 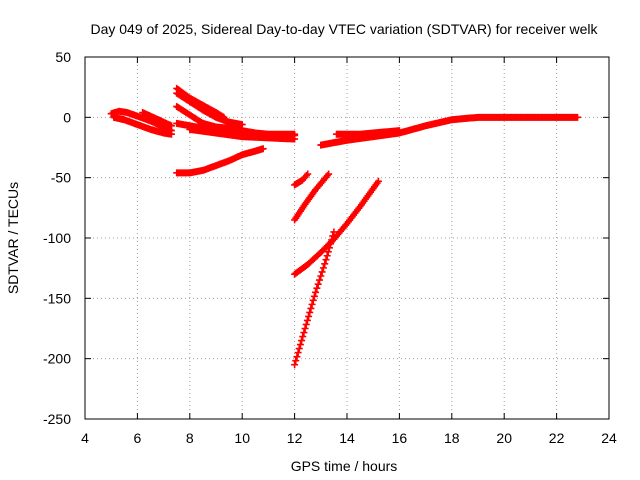 I want to click on x-tick-label: 16, so click(x=400, y=438).